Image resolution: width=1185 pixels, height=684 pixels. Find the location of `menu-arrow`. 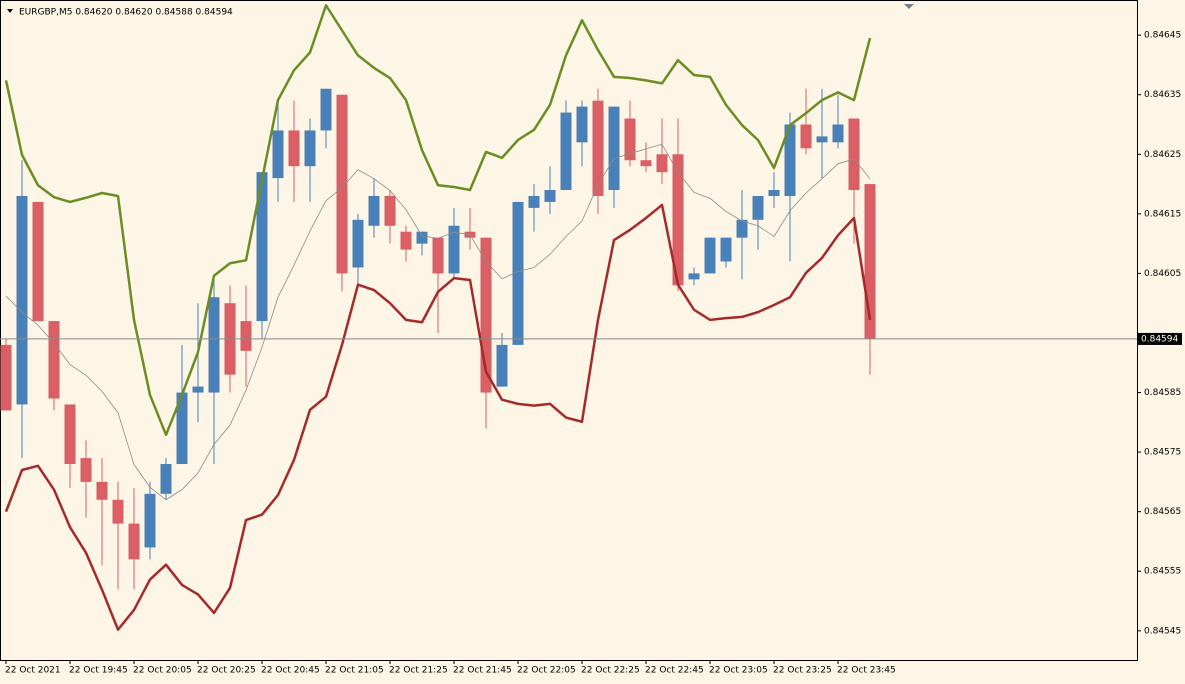

menu-arrow is located at coordinates (10, 11).